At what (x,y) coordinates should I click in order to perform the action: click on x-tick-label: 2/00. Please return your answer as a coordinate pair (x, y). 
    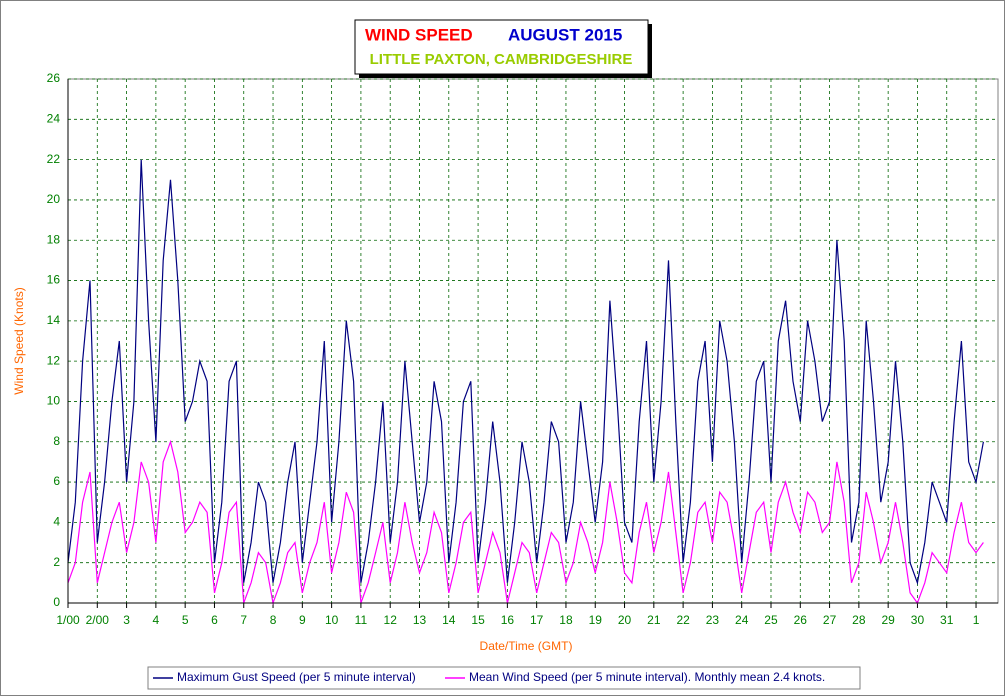
    Looking at the image, I should click on (98, 620).